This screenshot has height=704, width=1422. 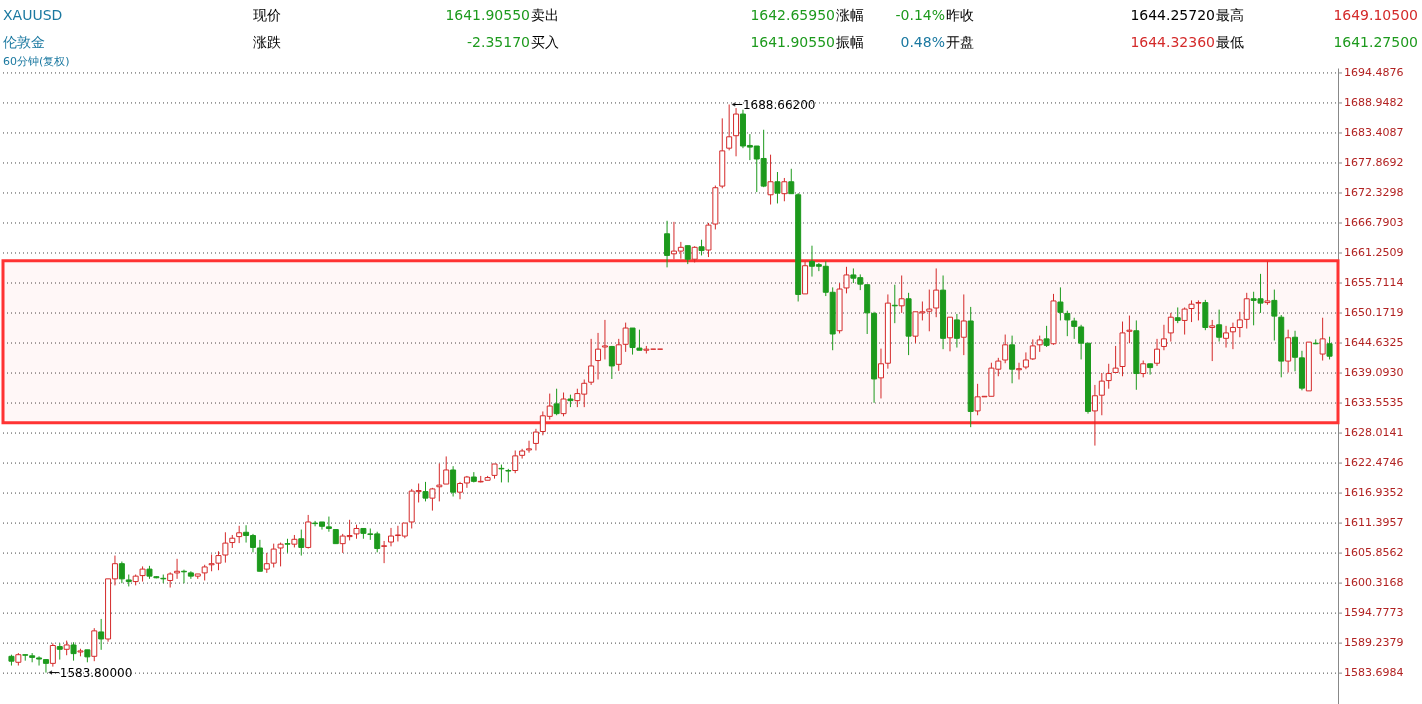 I want to click on y-tick-label: 1594.7773, so click(x=1374, y=613).